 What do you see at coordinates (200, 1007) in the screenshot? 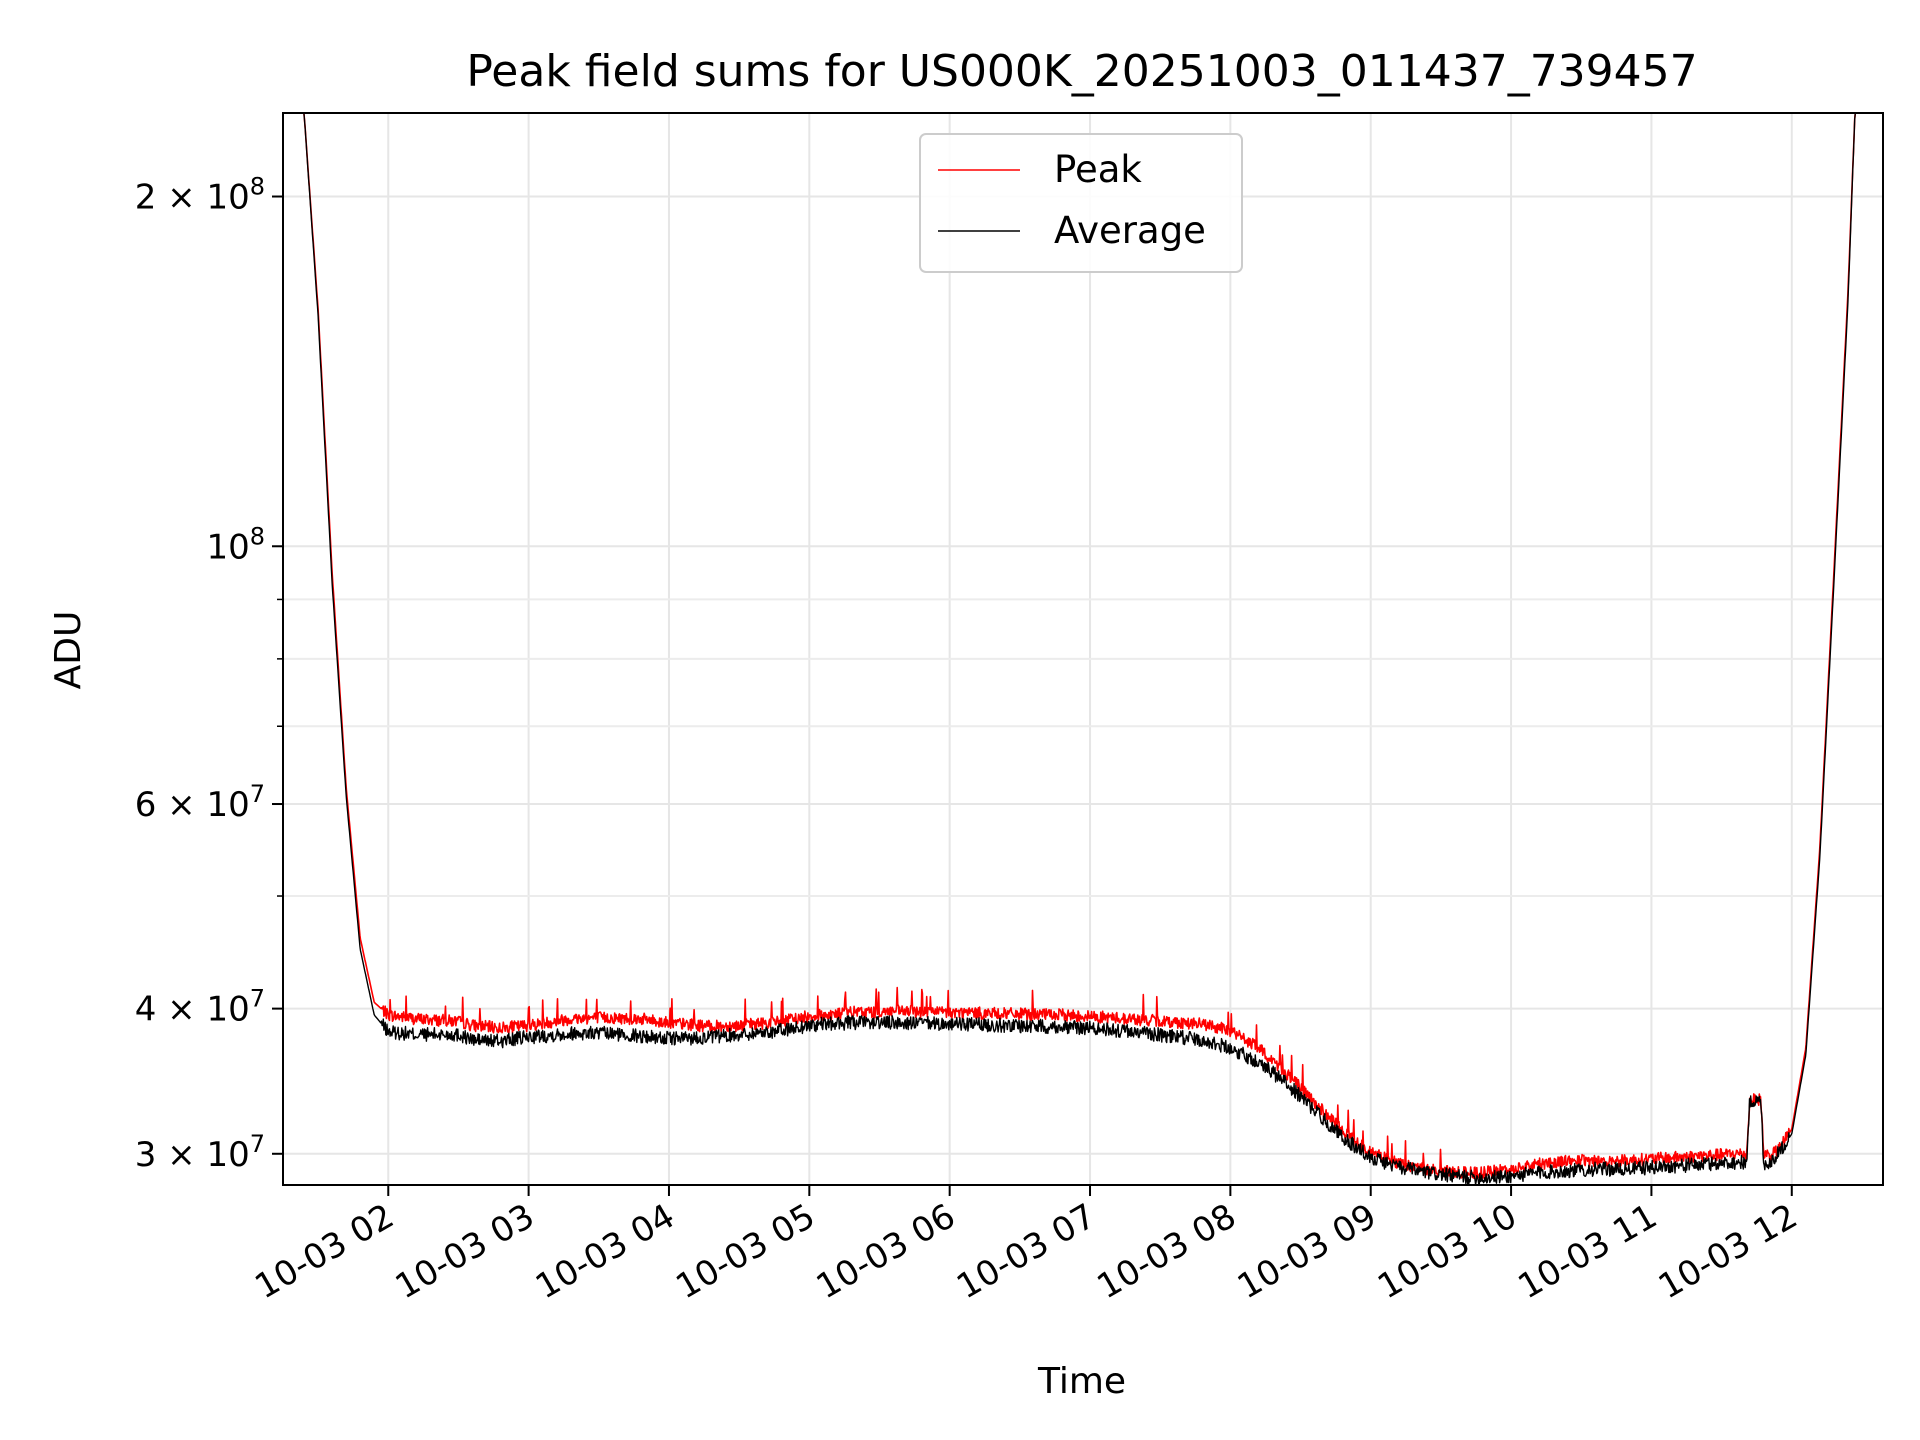
I see `y-tick-label: 4 × 107` at bounding box center [200, 1007].